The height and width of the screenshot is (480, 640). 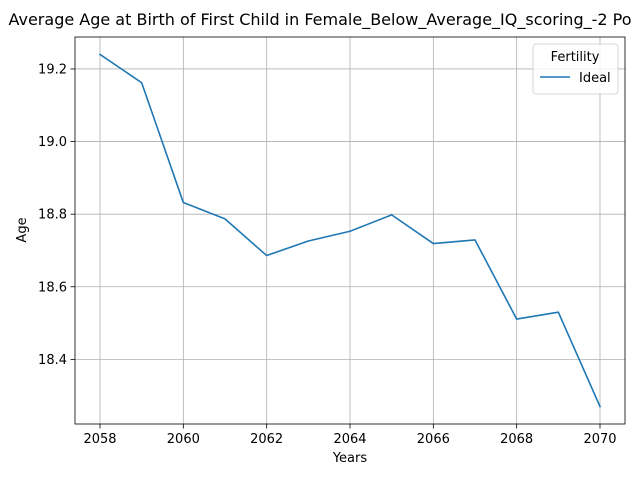 I want to click on x-axis-ticks: 2058 2060 2062 2064 2066 2068 2070, so click(x=350, y=435).